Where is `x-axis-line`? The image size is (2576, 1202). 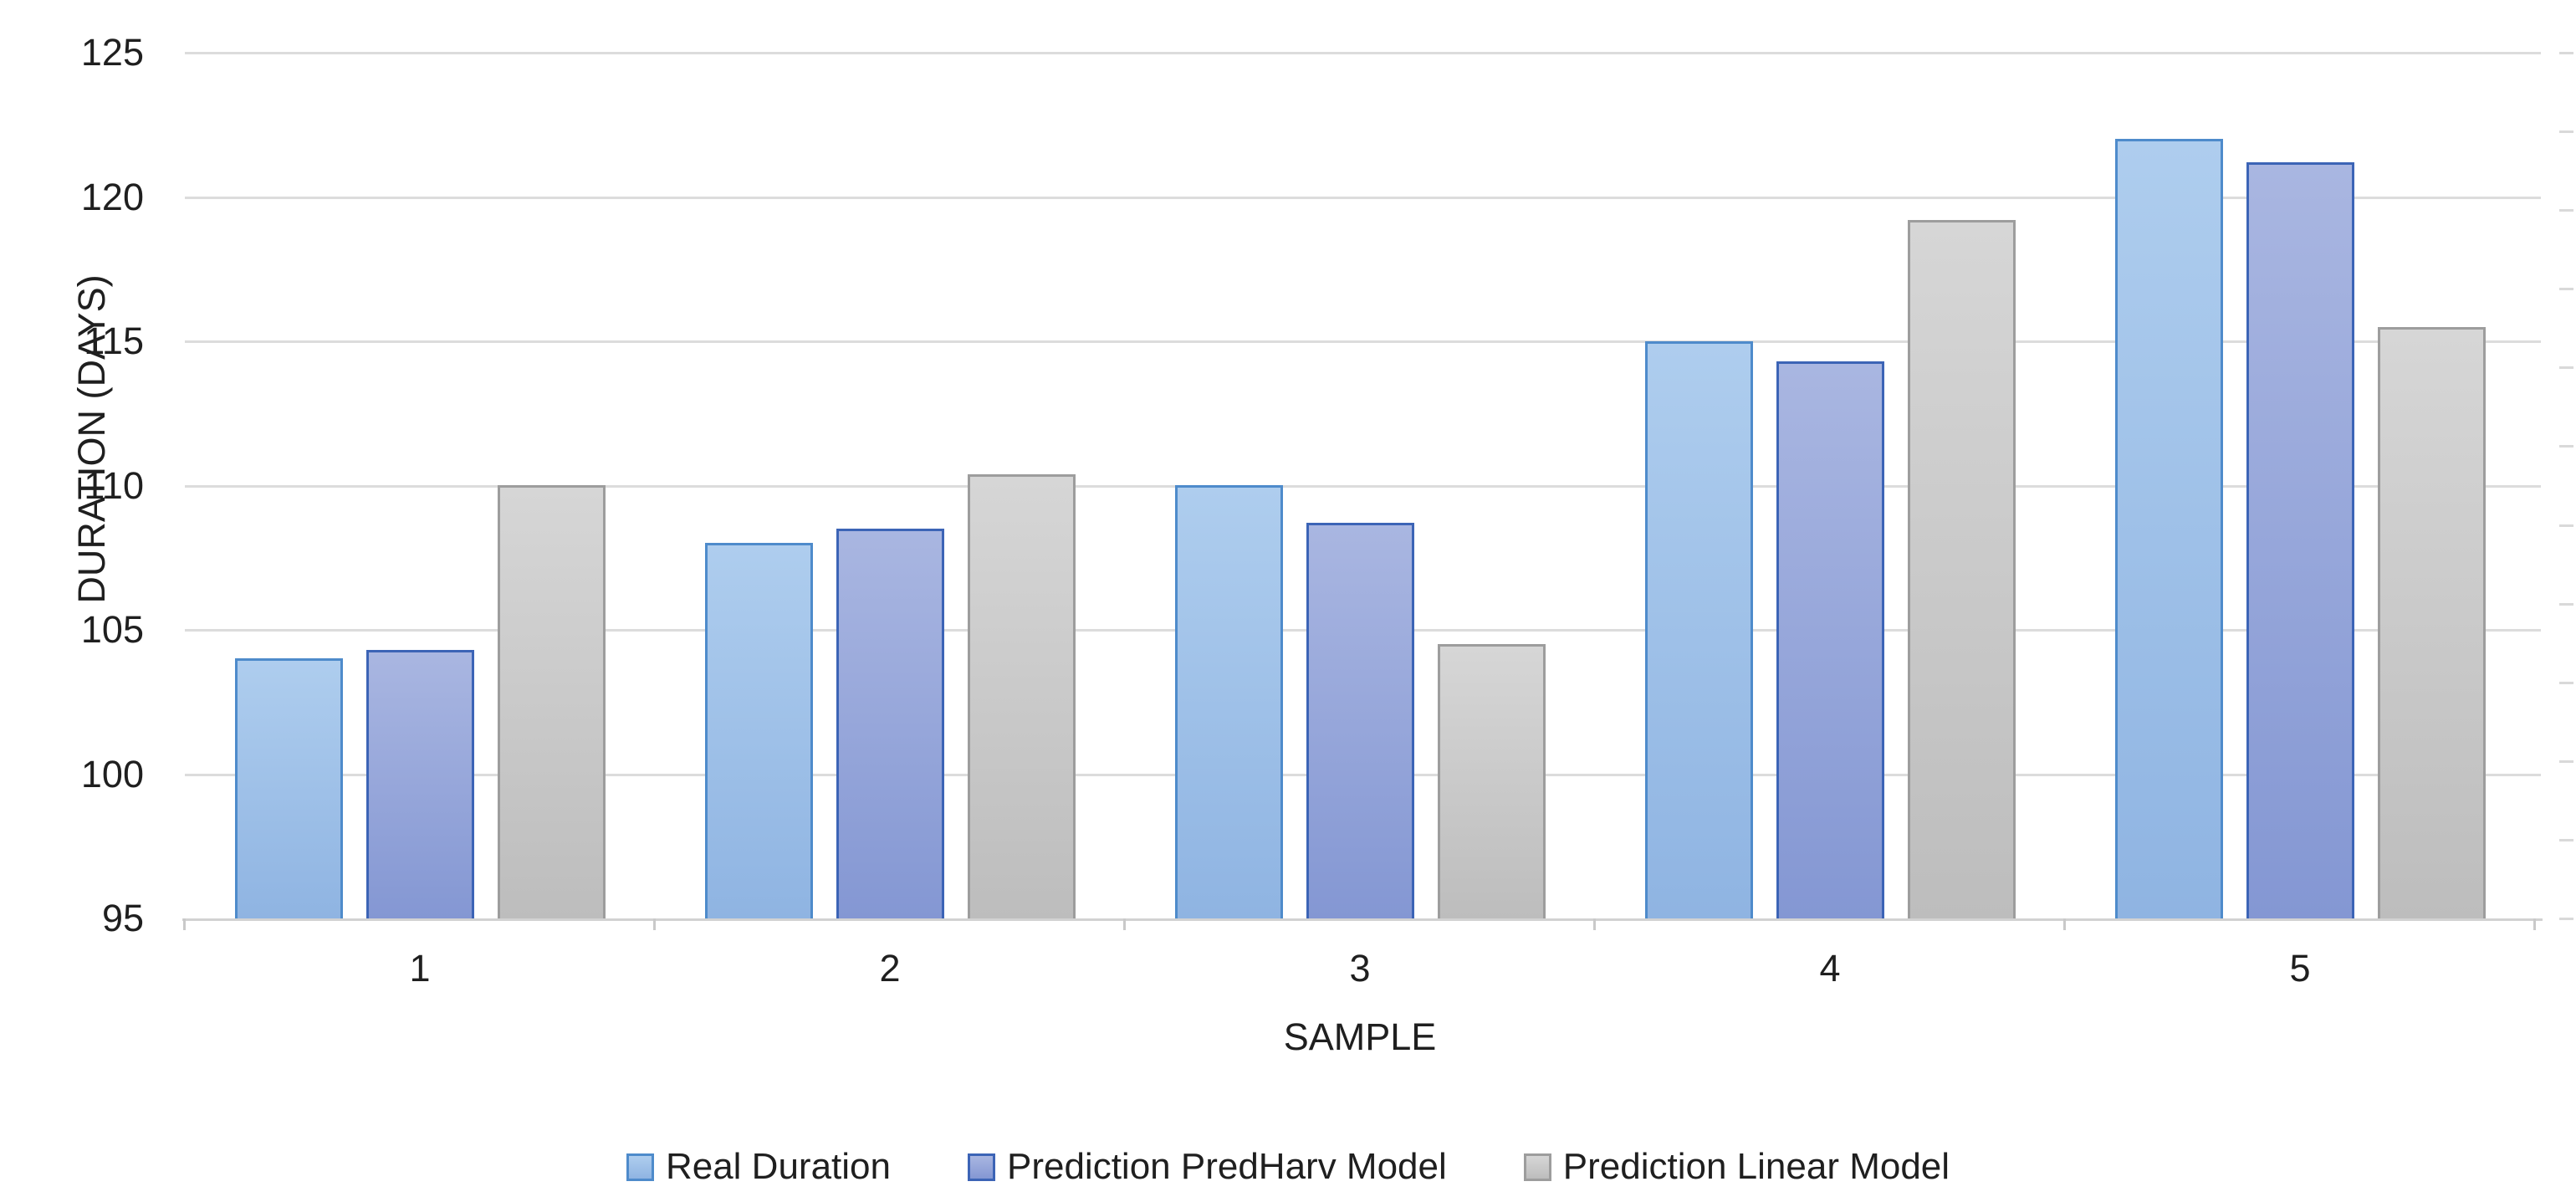 x-axis-line is located at coordinates (1362, 919).